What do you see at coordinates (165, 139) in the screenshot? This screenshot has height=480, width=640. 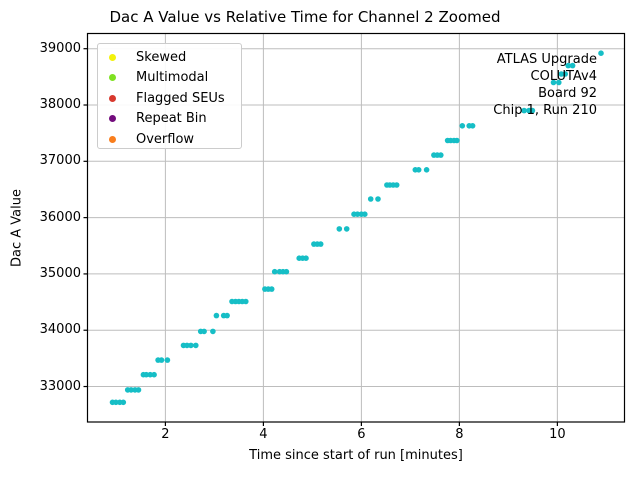 I see `legend-item-label: Overflow` at bounding box center [165, 139].